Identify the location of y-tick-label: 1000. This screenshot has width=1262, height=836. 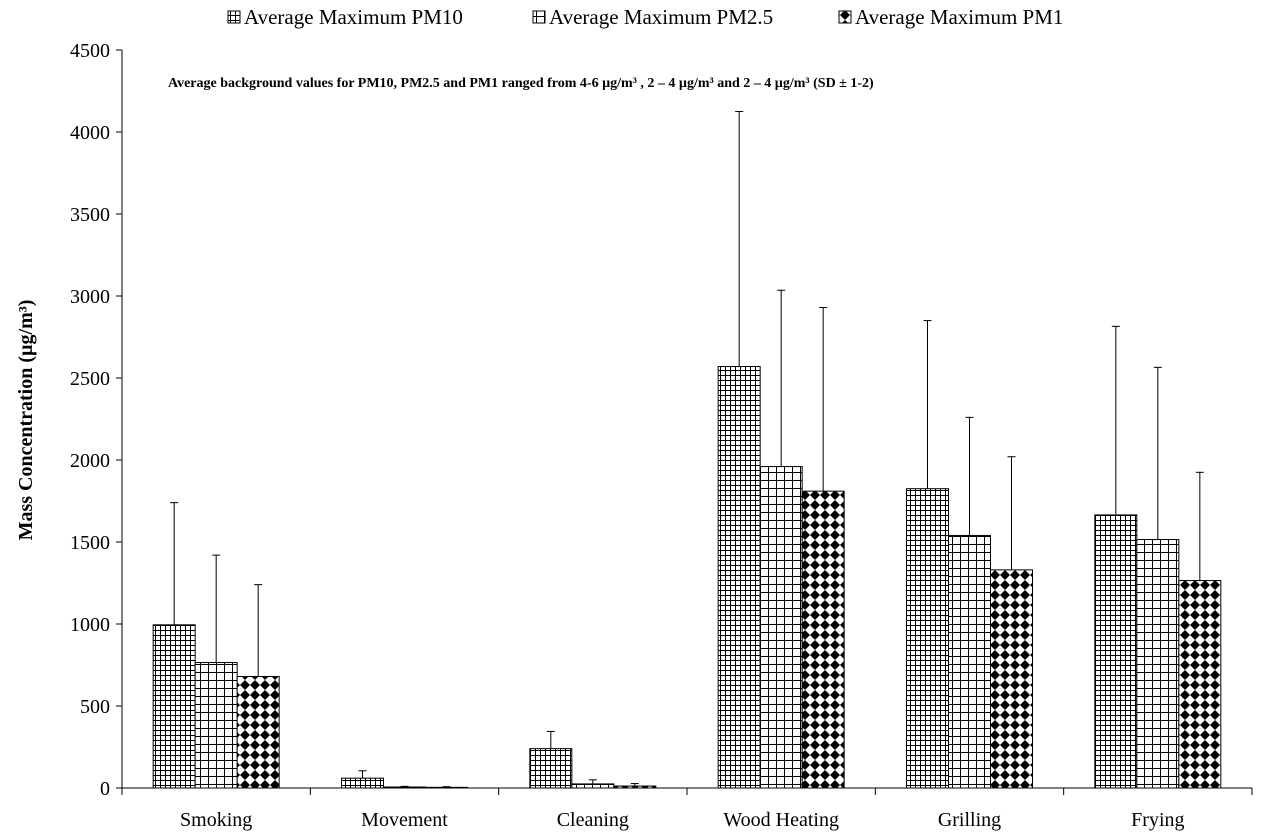
(90, 625).